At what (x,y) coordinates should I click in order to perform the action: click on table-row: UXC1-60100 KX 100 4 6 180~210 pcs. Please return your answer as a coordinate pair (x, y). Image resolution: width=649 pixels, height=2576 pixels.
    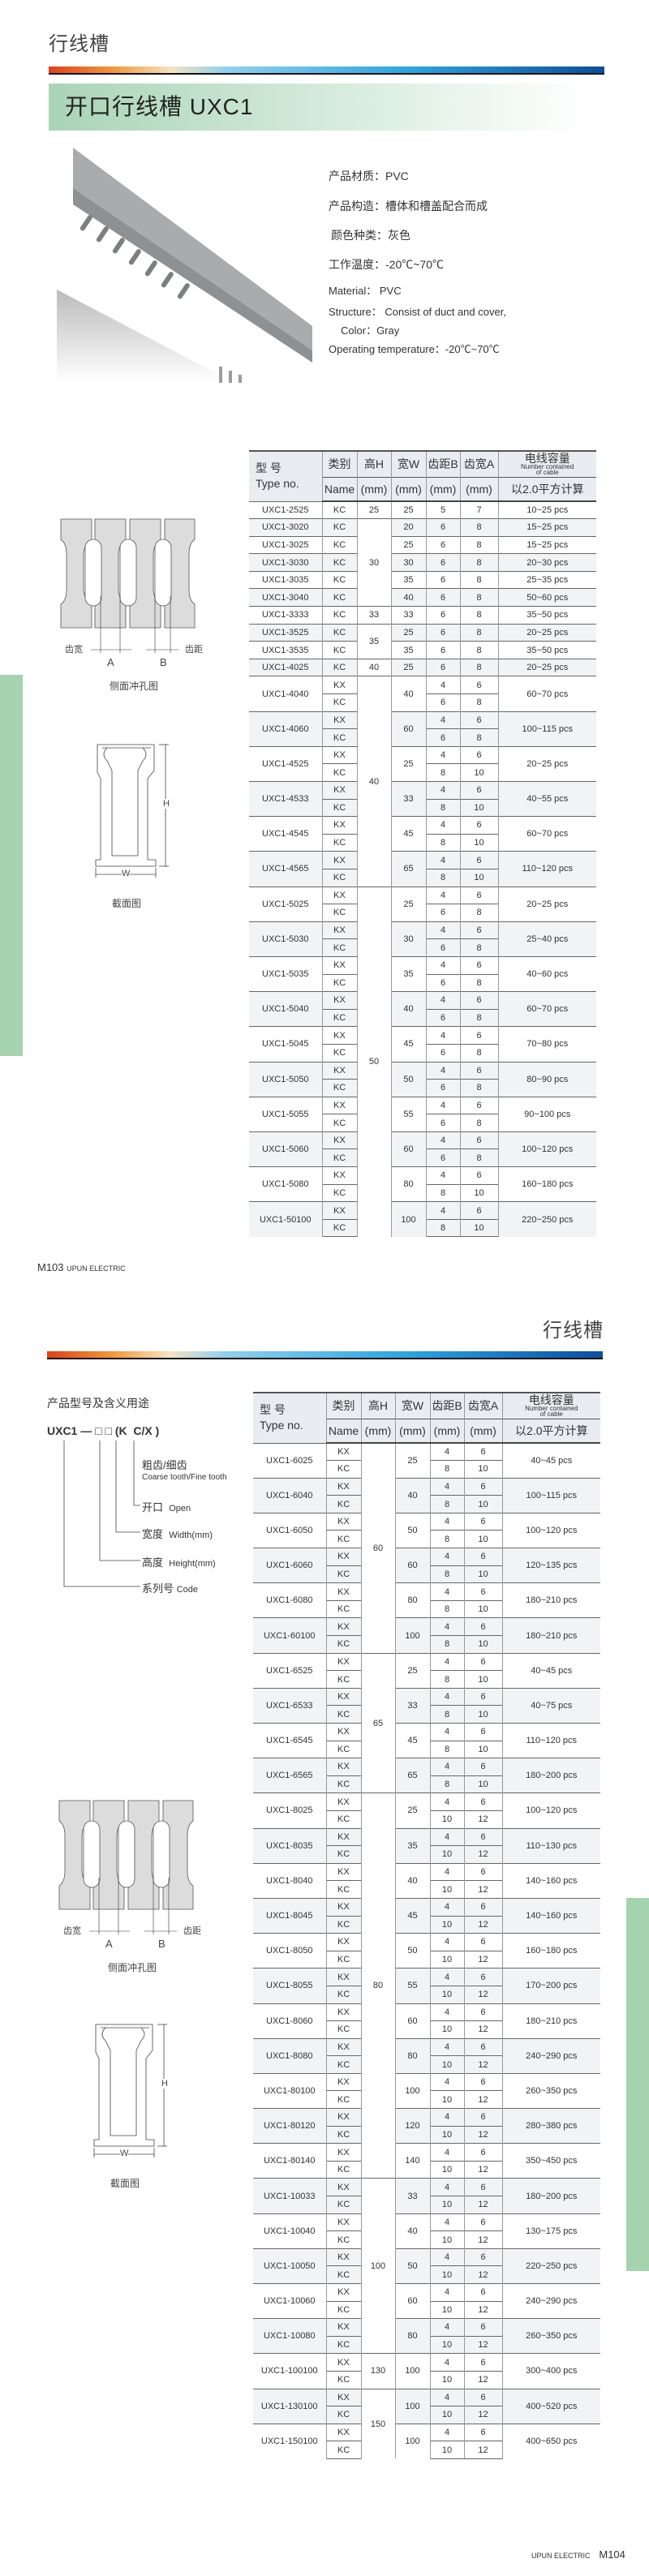
    Looking at the image, I should click on (426, 1635).